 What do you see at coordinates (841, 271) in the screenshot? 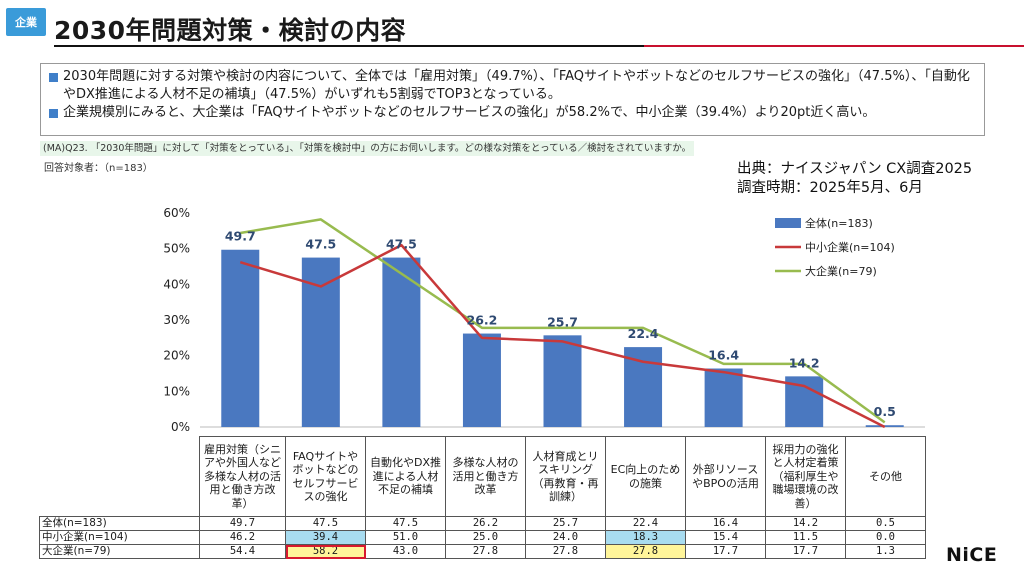
I see `legend-label: 大企業(n=79)` at bounding box center [841, 271].